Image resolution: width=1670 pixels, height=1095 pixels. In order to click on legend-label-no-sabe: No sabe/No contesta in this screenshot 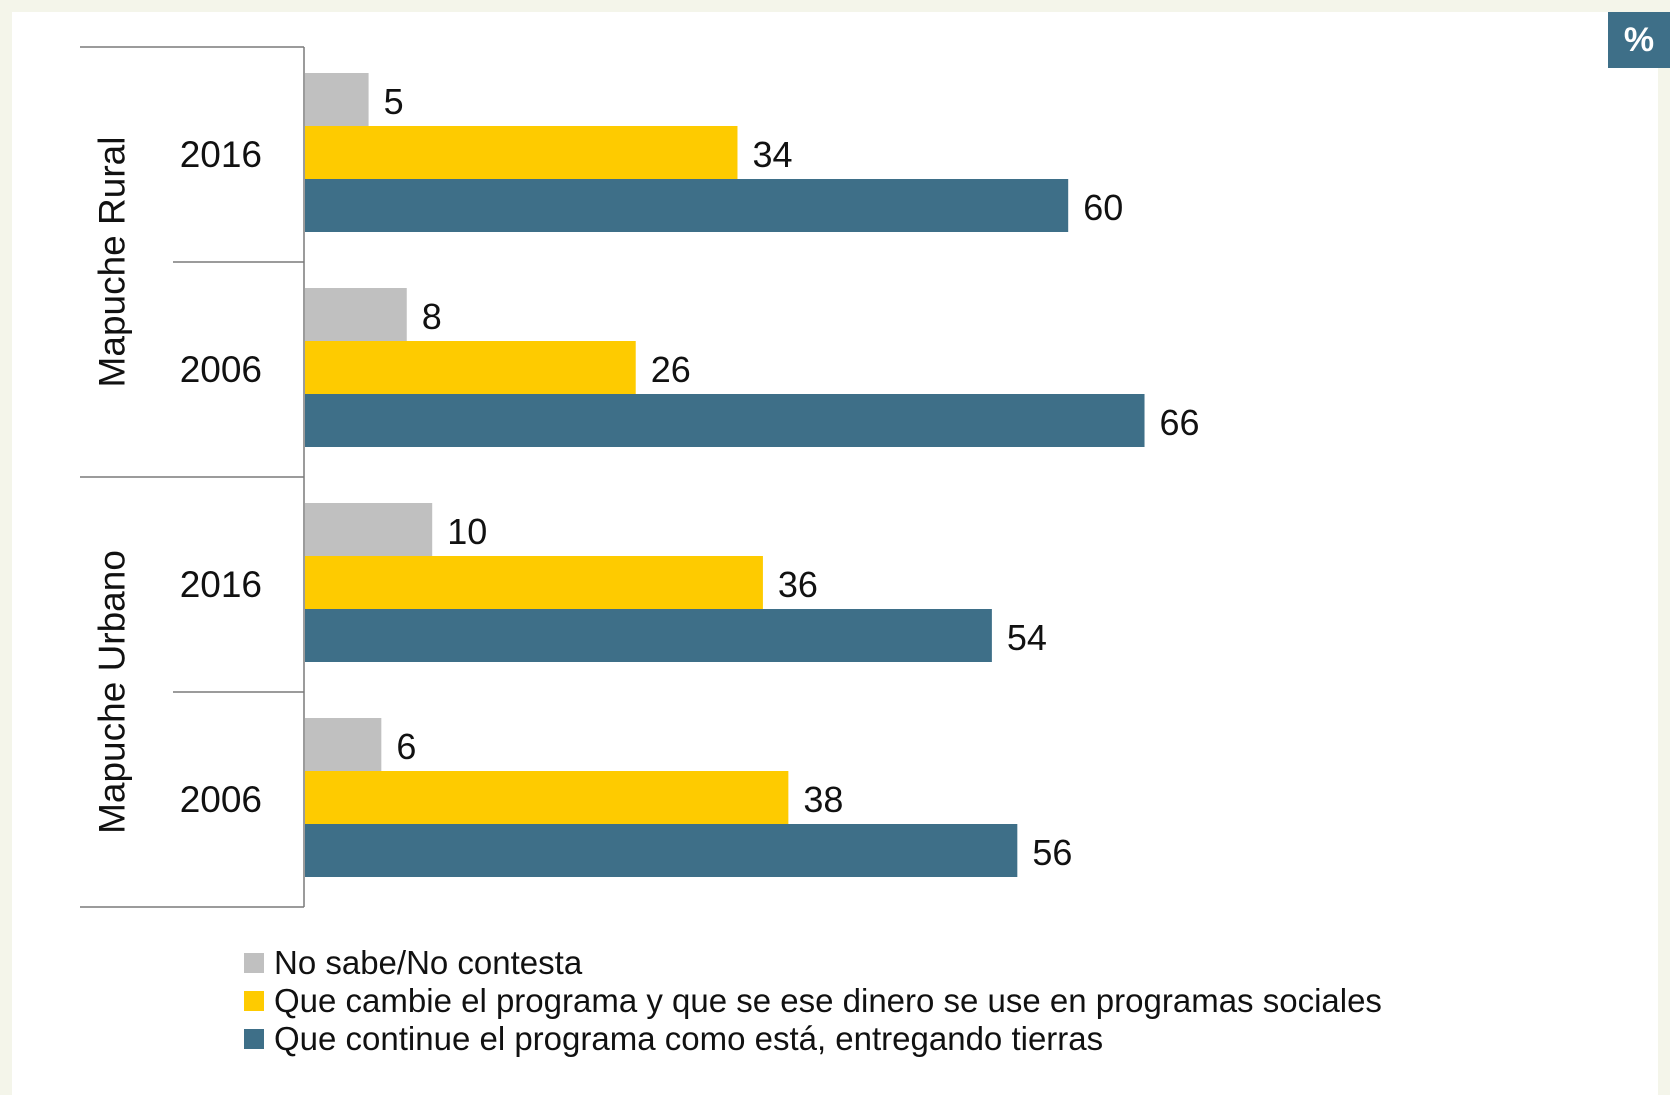, I will do `click(428, 962)`.